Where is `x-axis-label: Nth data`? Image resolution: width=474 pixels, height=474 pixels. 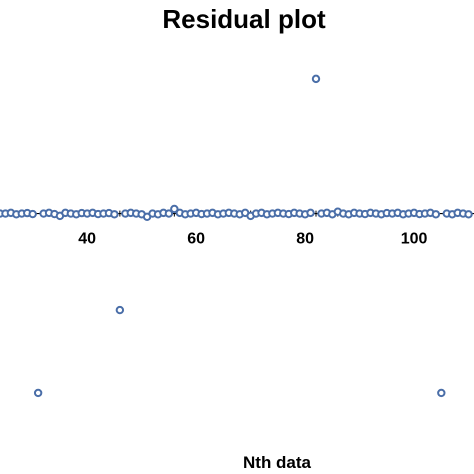 x-axis-label: Nth data is located at coordinates (277, 462).